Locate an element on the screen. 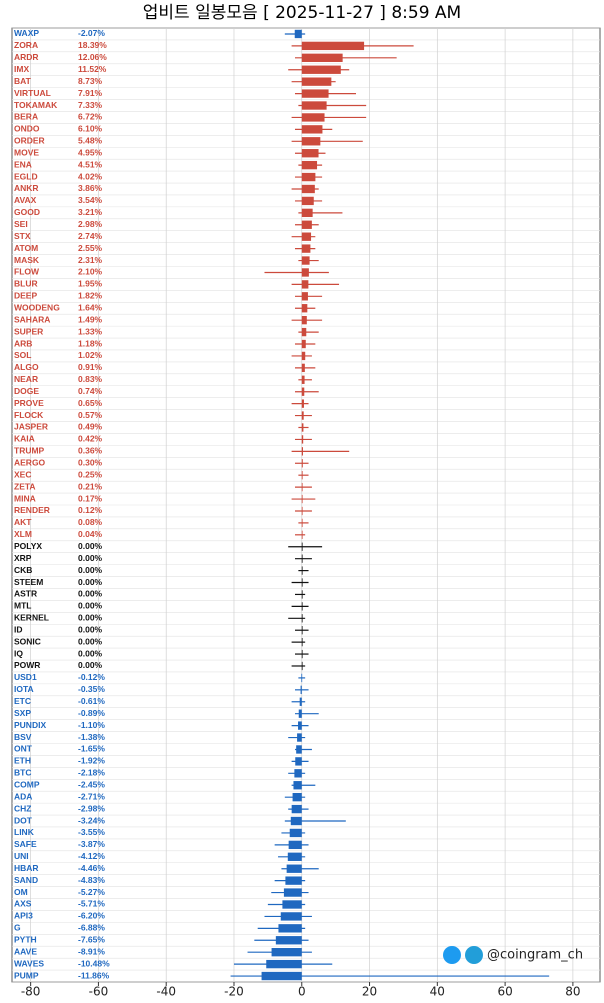 This screenshot has height=1003, width=604. x-tick-label: 20 is located at coordinates (369, 992).